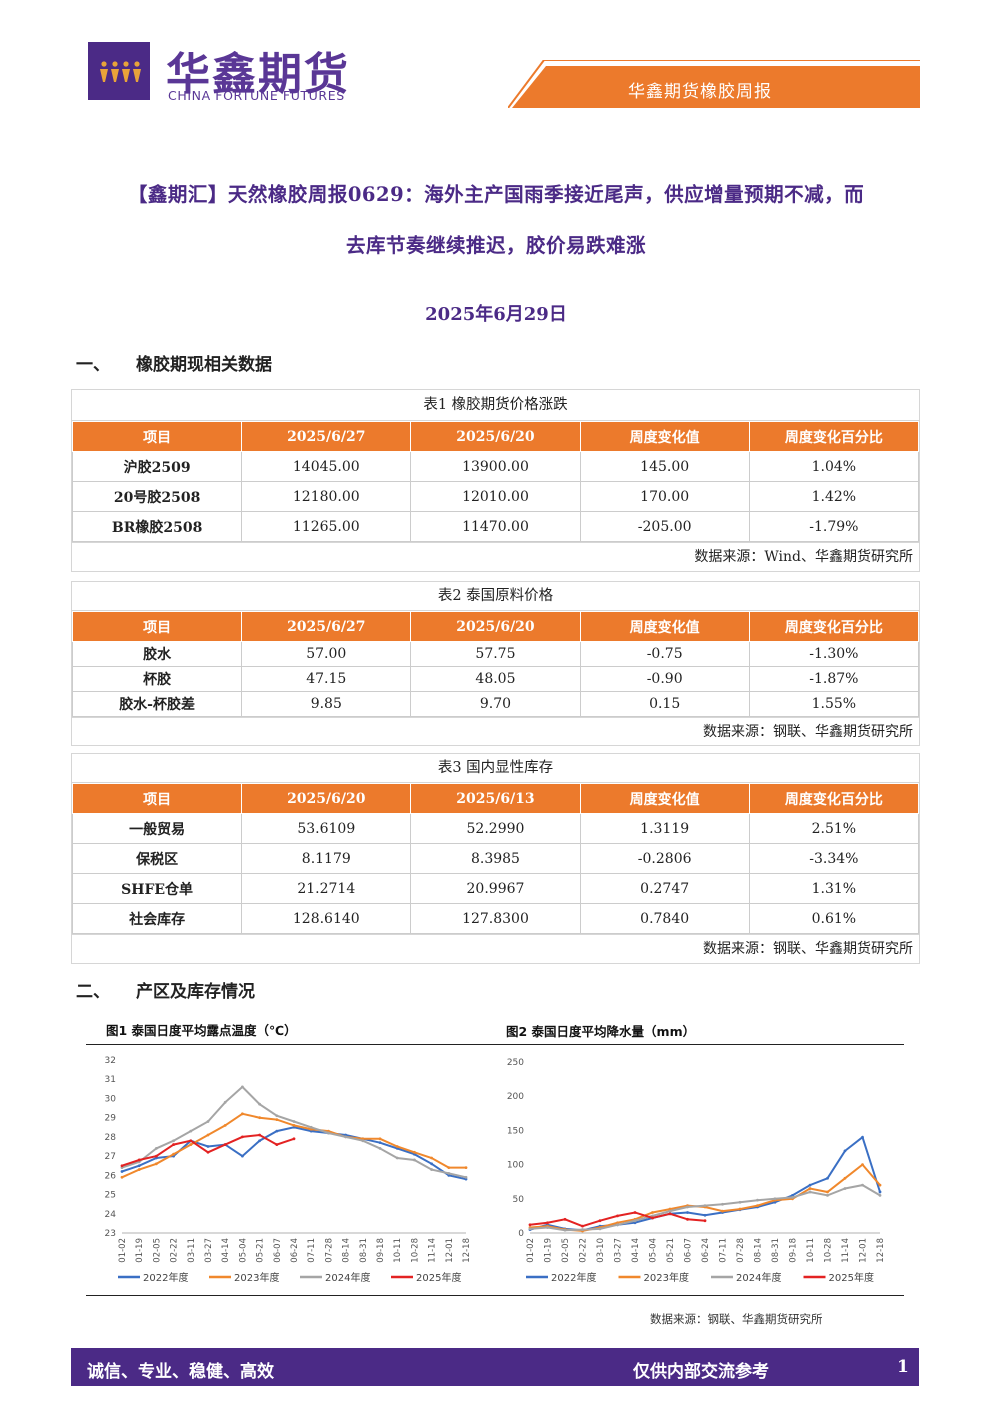 This screenshot has width=992, height=1403. I want to click on x-tick-label: 01-19, so click(549, 1250).